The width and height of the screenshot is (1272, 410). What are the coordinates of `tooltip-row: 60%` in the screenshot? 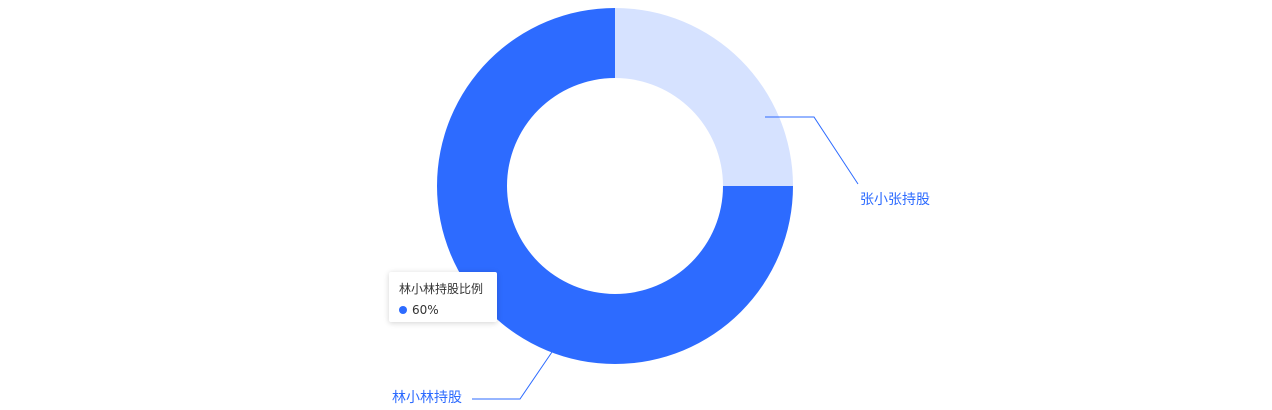 It's located at (448, 310).